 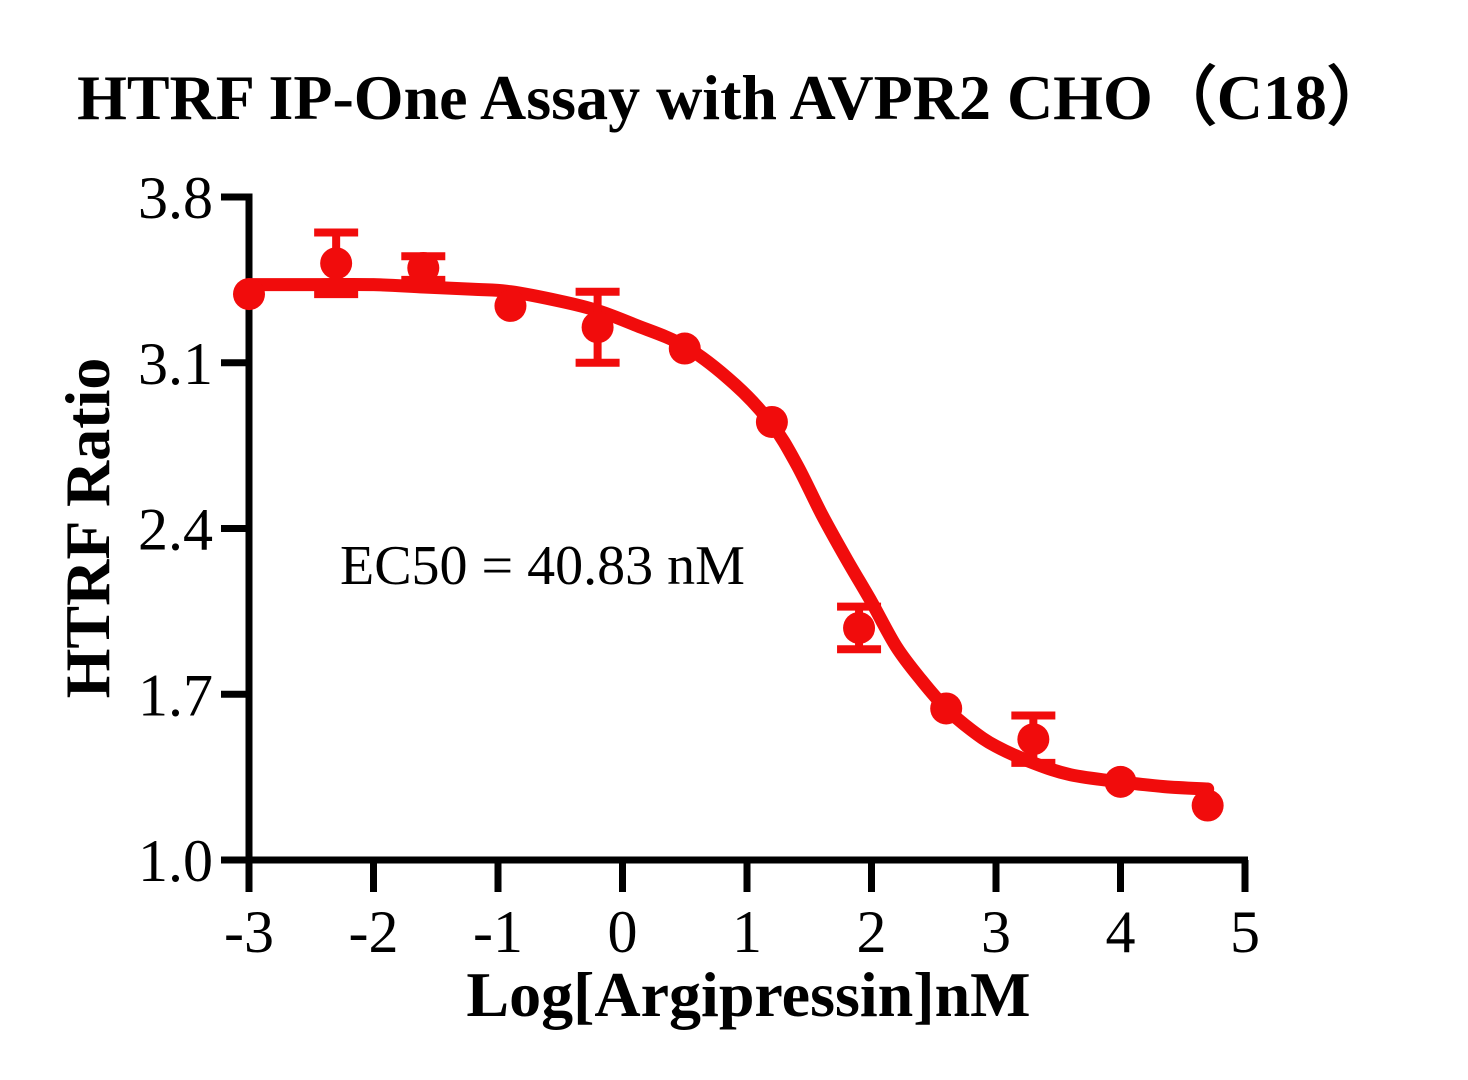 What do you see at coordinates (249, 932) in the screenshot?
I see `x-tick-label: -3` at bounding box center [249, 932].